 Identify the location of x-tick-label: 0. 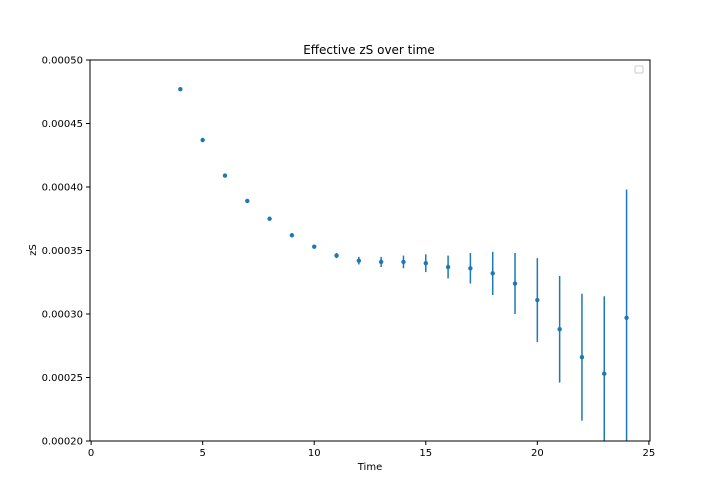
(91, 453).